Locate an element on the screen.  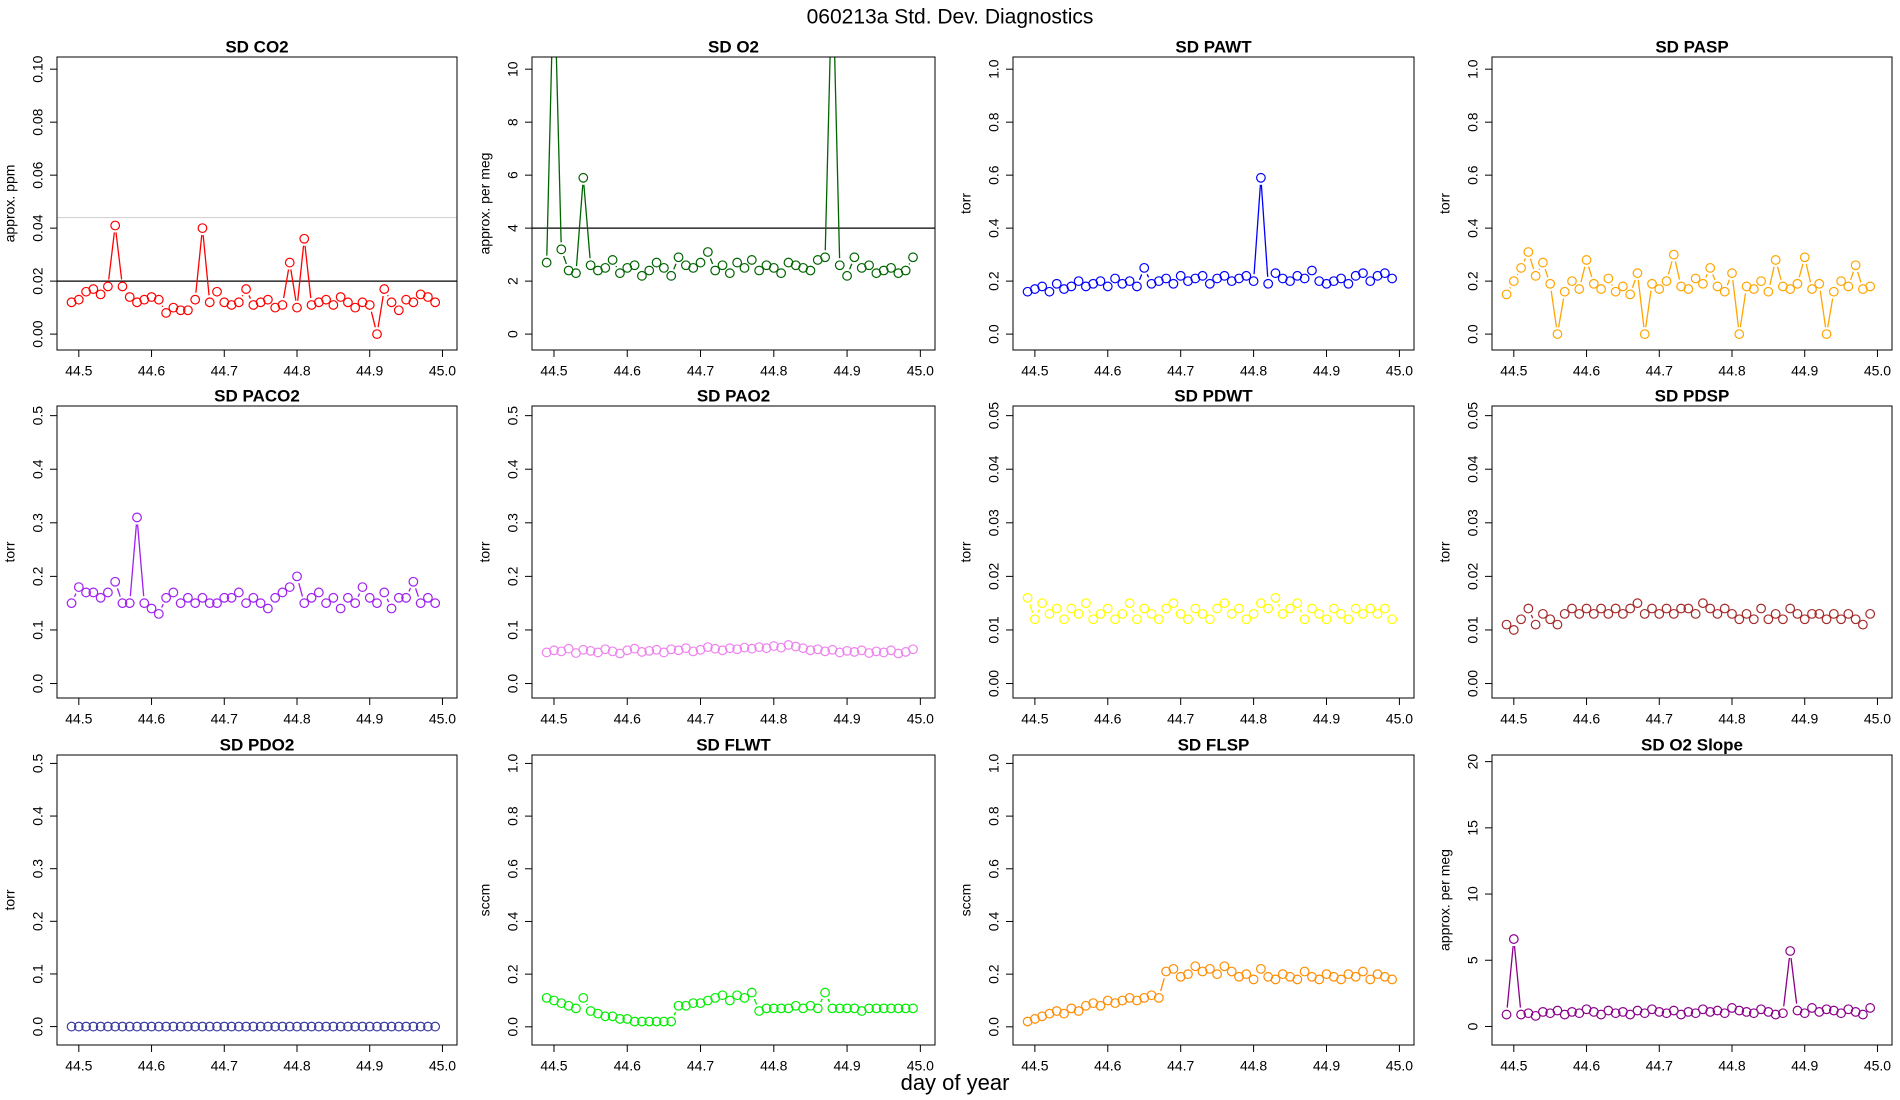
y-tick-label: 0 is located at coordinates (1473, 1026).